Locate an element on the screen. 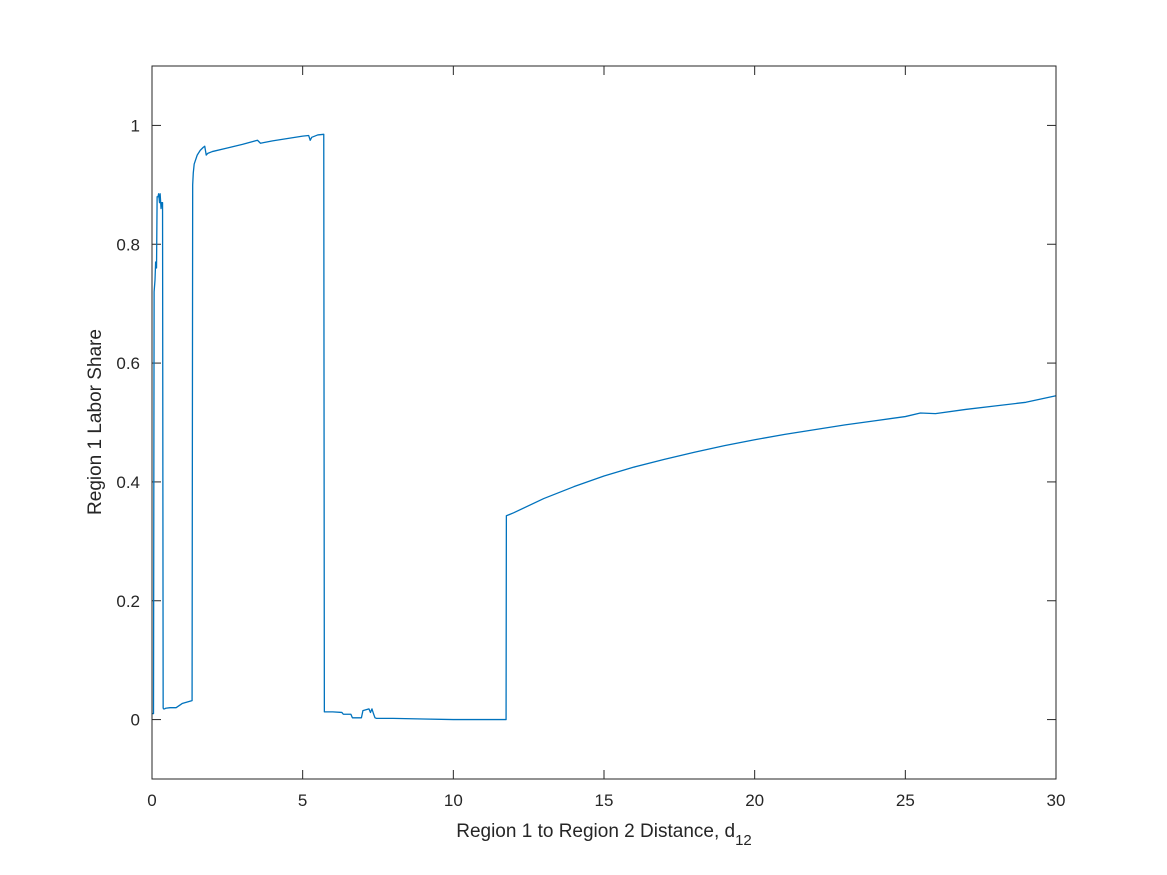 The height and width of the screenshot is (875, 1167). x-axis-label-subscript: 12 is located at coordinates (743, 840).